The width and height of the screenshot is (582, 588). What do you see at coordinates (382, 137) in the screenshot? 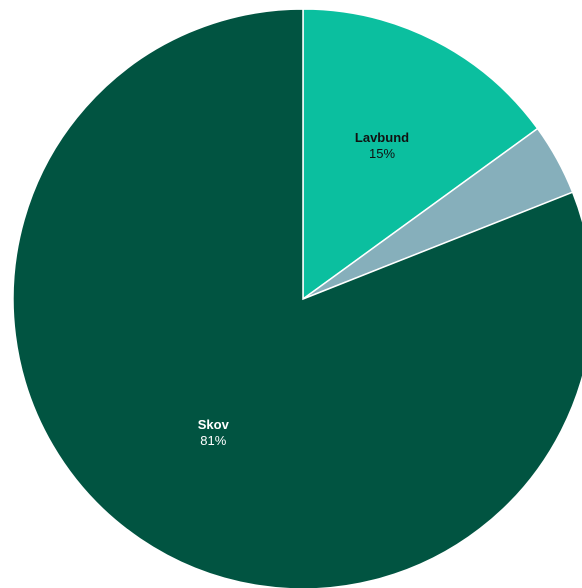
I see `slice-label-name: Lavbund` at bounding box center [382, 137].